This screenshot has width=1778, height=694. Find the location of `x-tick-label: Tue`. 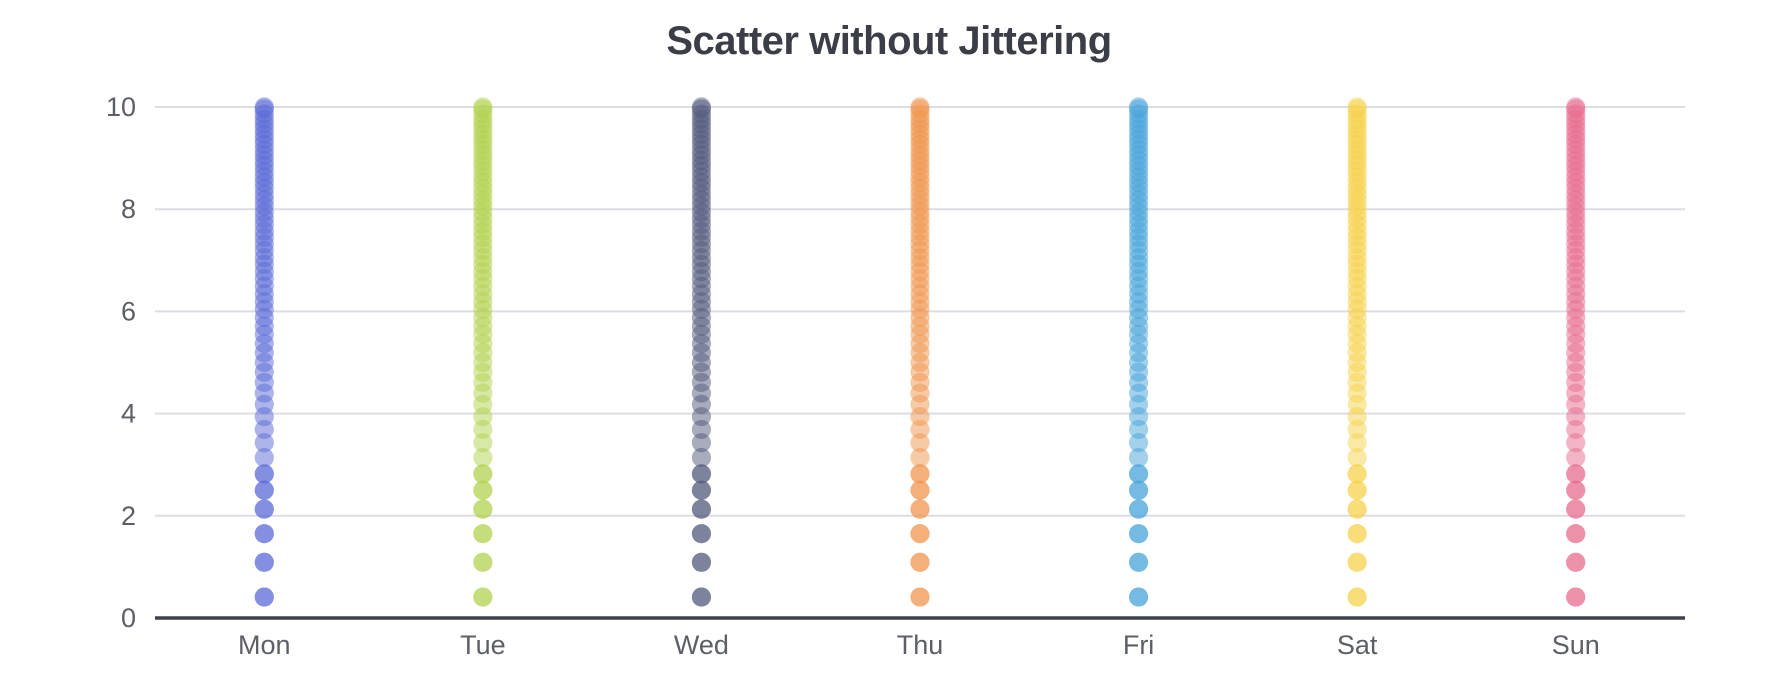

x-tick-label: Tue is located at coordinates (483, 645).